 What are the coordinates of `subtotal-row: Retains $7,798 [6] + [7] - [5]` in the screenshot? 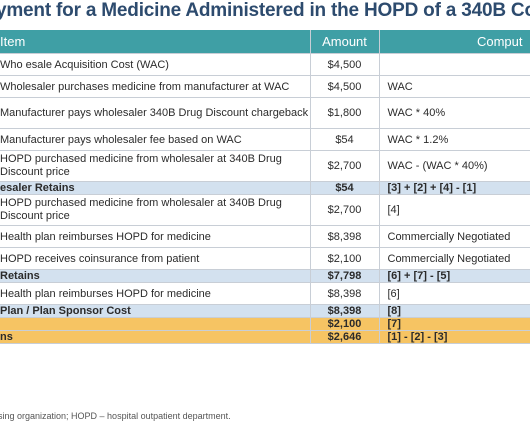 It's located at (265, 276).